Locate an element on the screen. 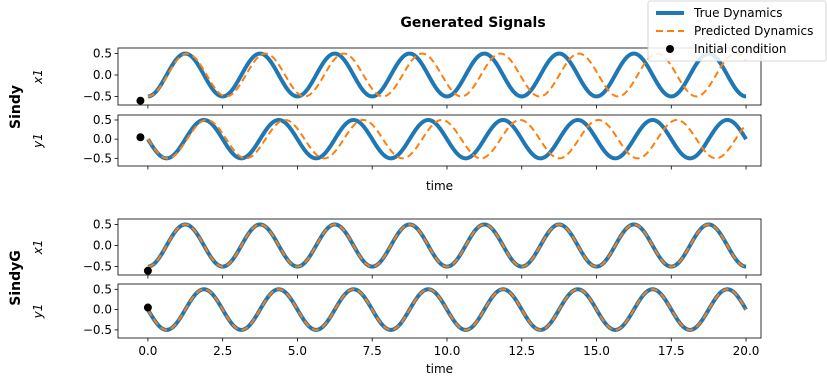 Image resolution: width=827 pixels, height=383 pixels. legend-entry-label: Predicted Dynamics is located at coordinates (753, 31).